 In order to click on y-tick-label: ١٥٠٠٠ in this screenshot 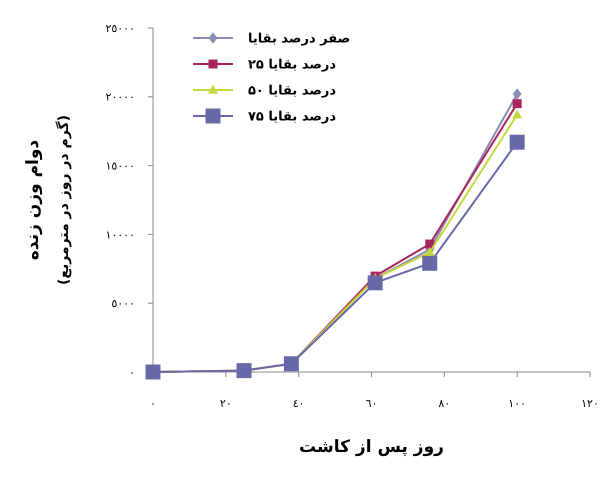, I will do `click(120, 165)`.